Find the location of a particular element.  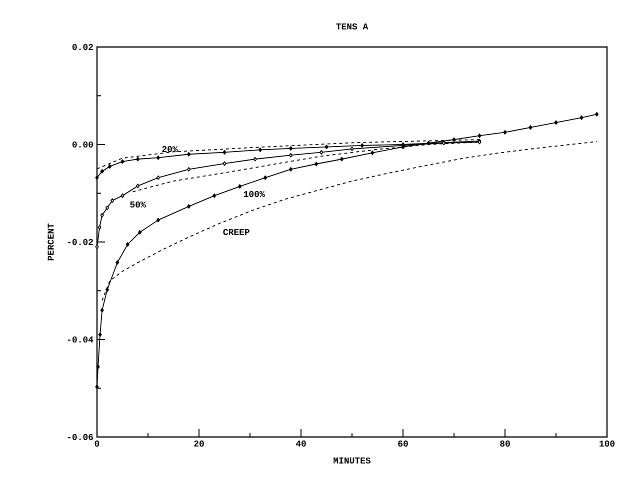

y-tick-label: -0.04 is located at coordinates (81, 339).